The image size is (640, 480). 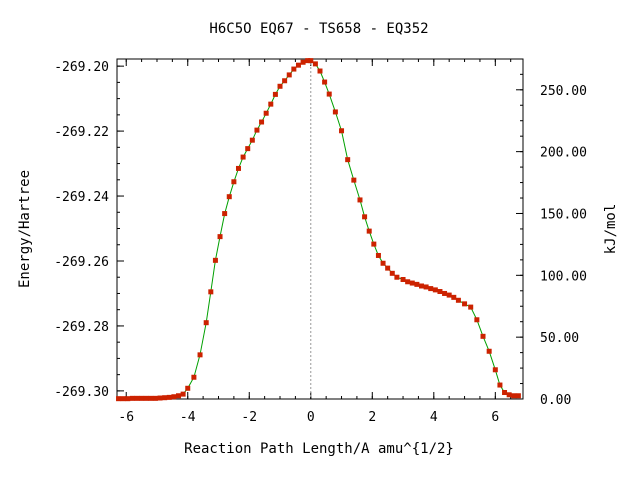 I want to click on y2-tick-label: 250.00, so click(x=563, y=91).